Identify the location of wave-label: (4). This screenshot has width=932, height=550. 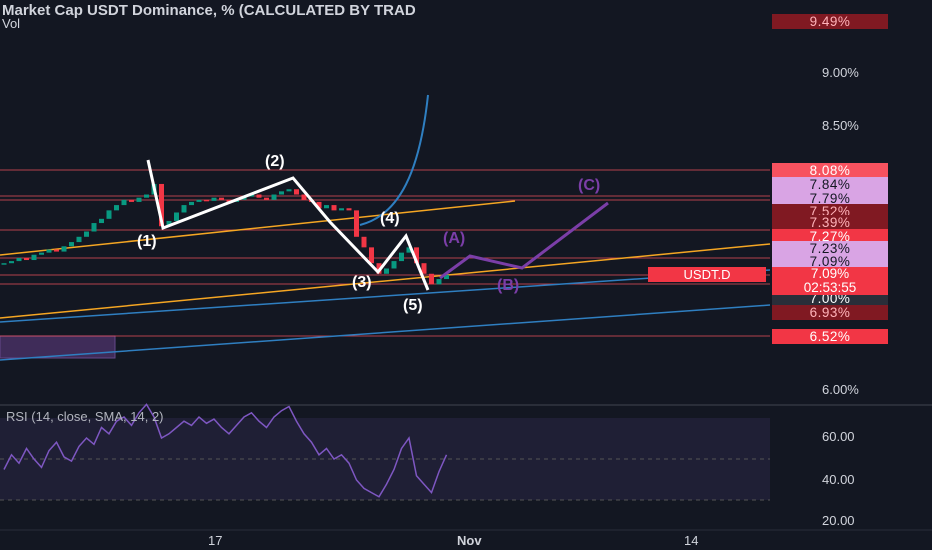
(390, 218).